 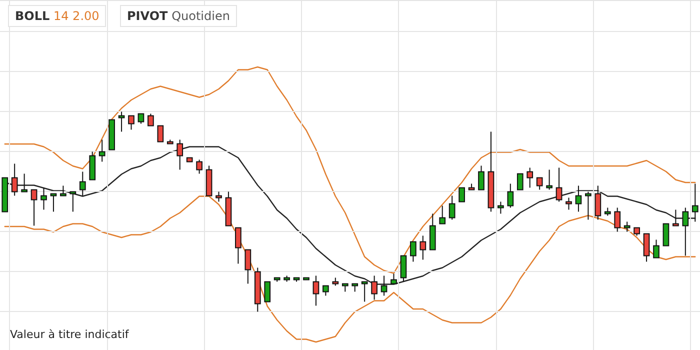 I want to click on annotation: Valeur à titre indicatif, so click(x=69, y=334).